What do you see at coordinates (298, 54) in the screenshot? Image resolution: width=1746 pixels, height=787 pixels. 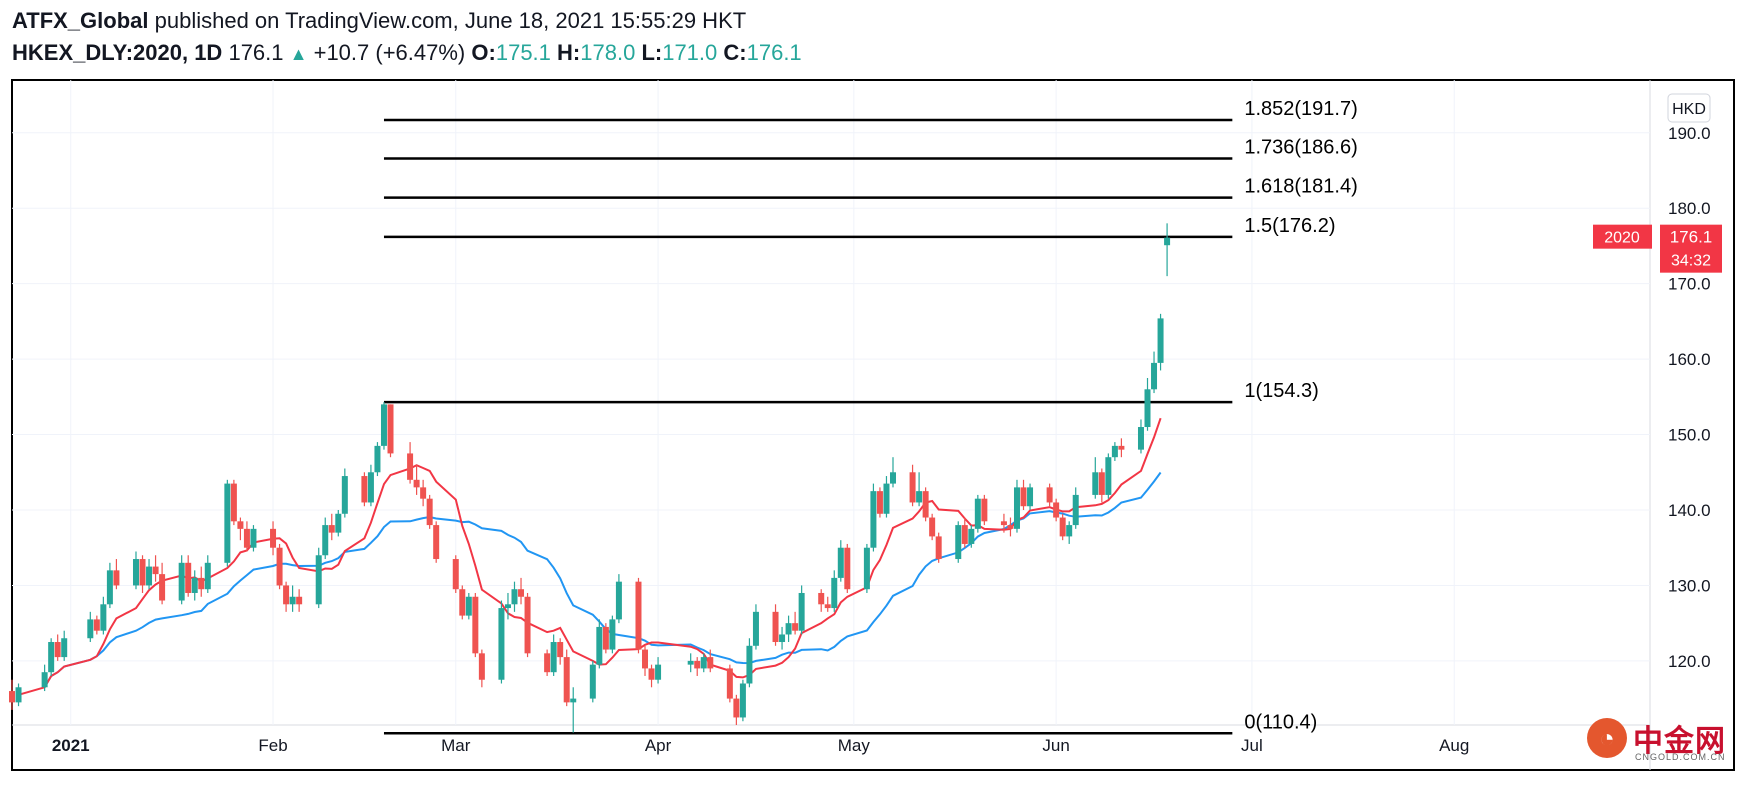 I see `up-arrow-icon: ▲` at bounding box center [298, 54].